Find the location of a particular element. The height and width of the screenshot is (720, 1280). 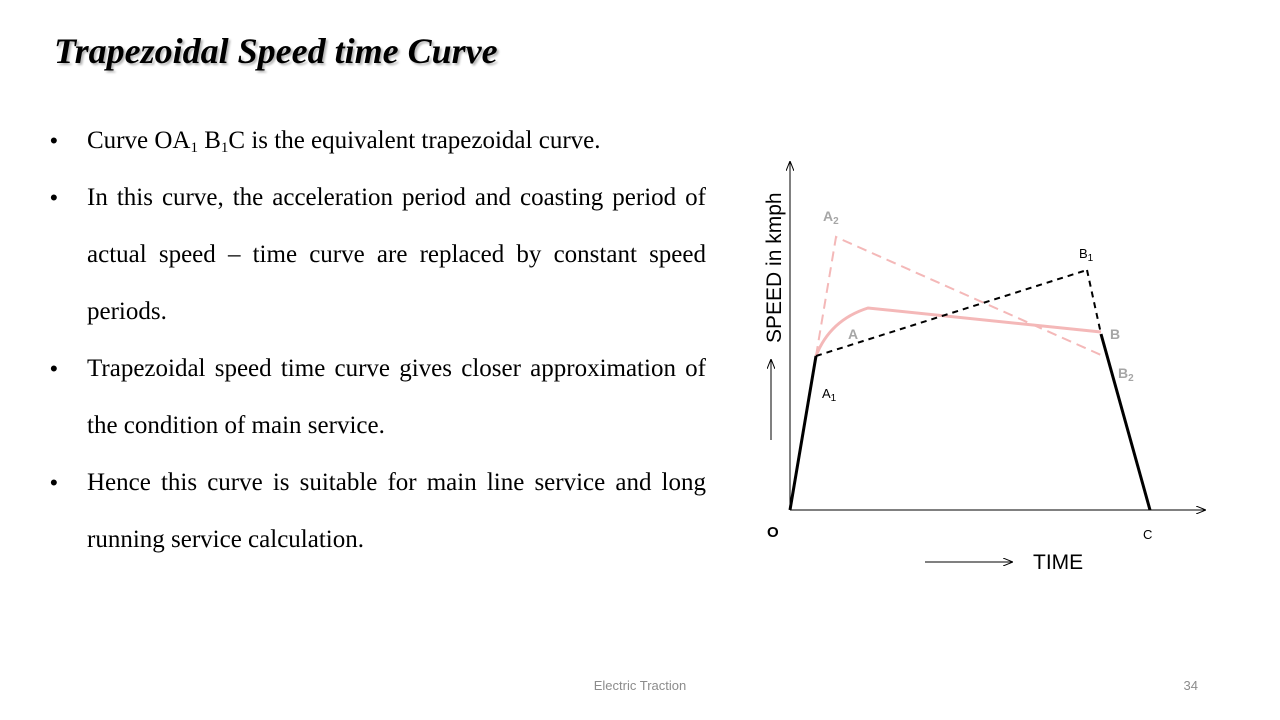

label-c: C is located at coordinates (1147, 534).